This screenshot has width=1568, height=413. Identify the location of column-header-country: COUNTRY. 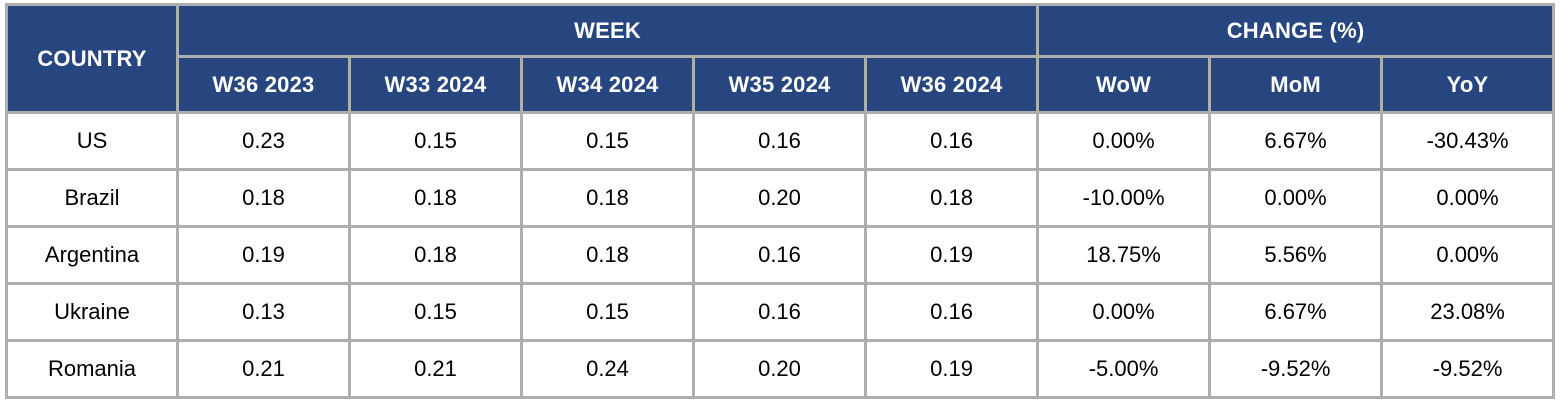
(92, 58).